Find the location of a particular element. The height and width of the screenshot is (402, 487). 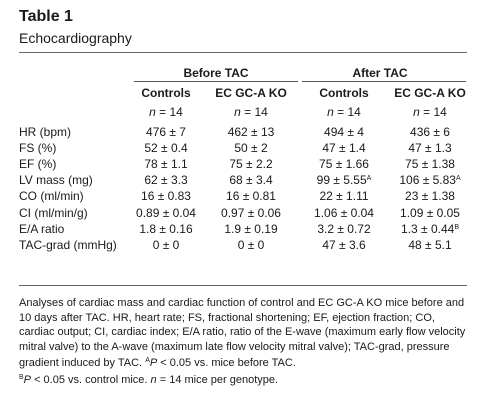

table-cell: 50 ± 2 is located at coordinates (251, 148).